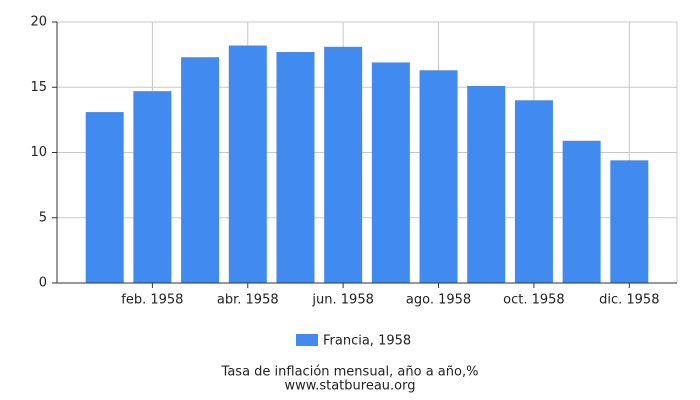  I want to click on x-tick-label: abr. 1958, so click(248, 300).